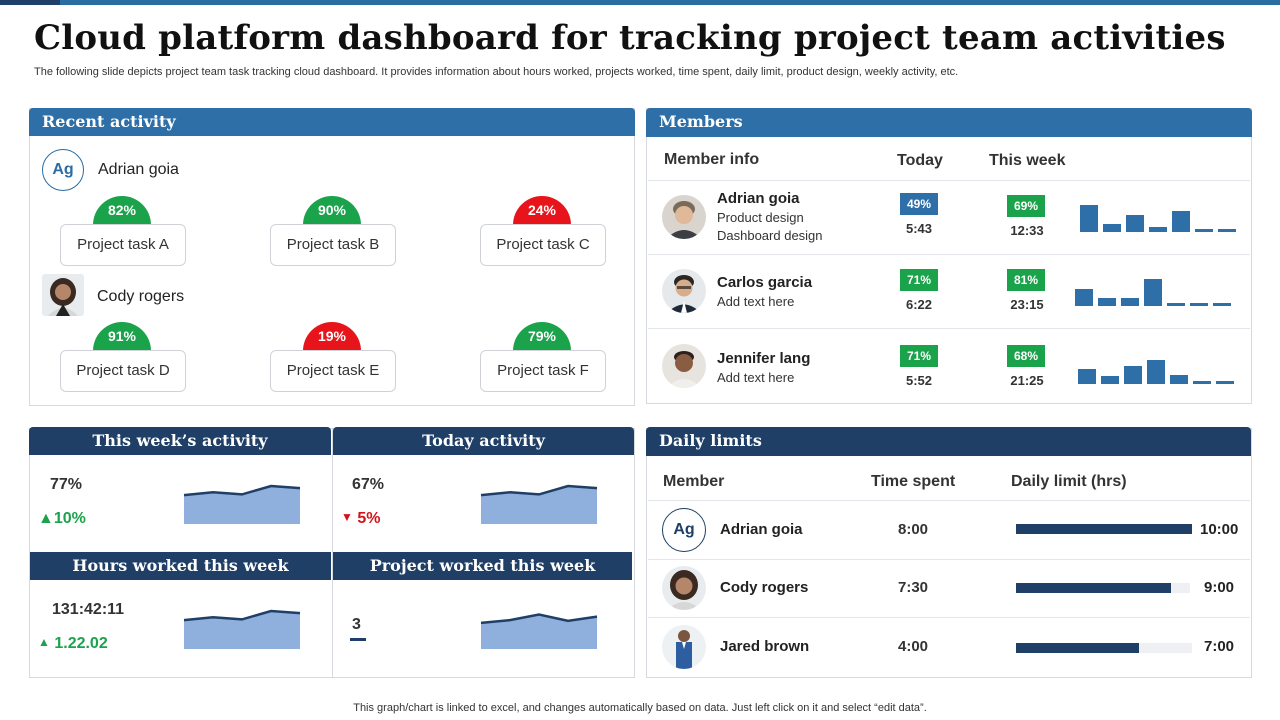  What do you see at coordinates (684, 588) in the screenshot?
I see `daily-photo-cody` at bounding box center [684, 588].